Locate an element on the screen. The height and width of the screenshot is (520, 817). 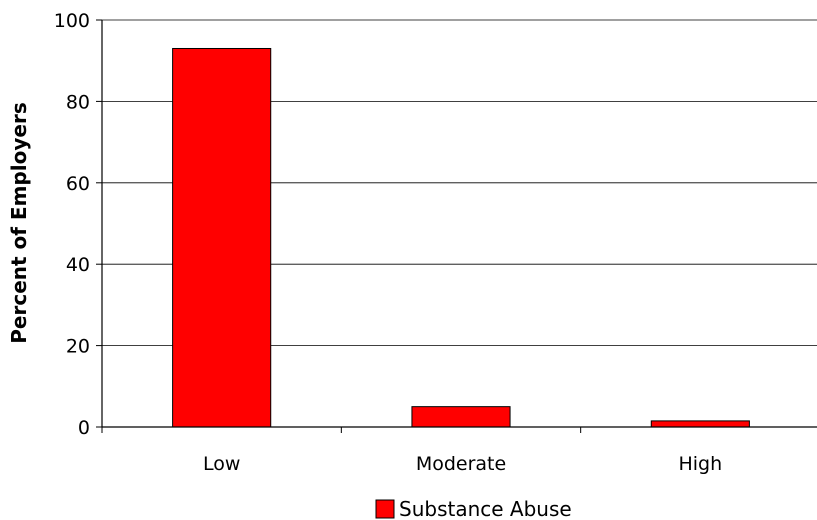
y-tick-label: 60 is located at coordinates (78, 184).